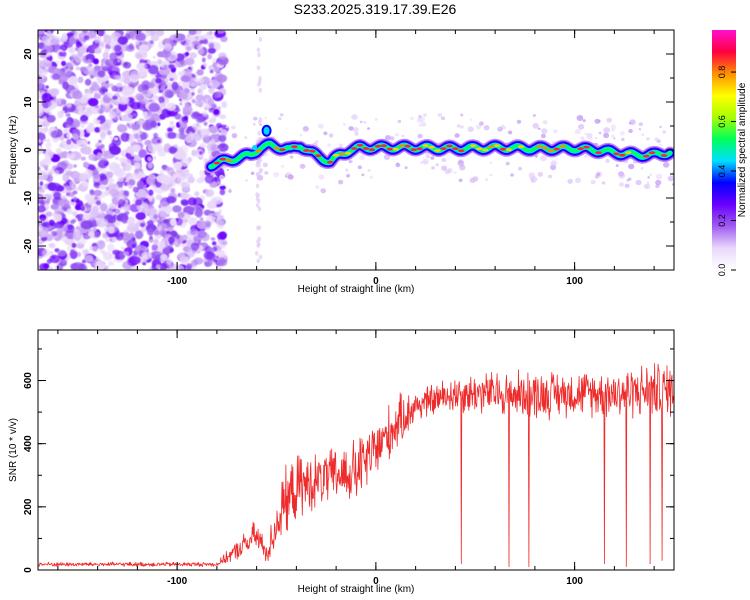 Image resolution: width=750 pixels, height=600 pixels. What do you see at coordinates (722, 220) in the screenshot?
I see `colorbar-tick-label: 0.2` at bounding box center [722, 220].